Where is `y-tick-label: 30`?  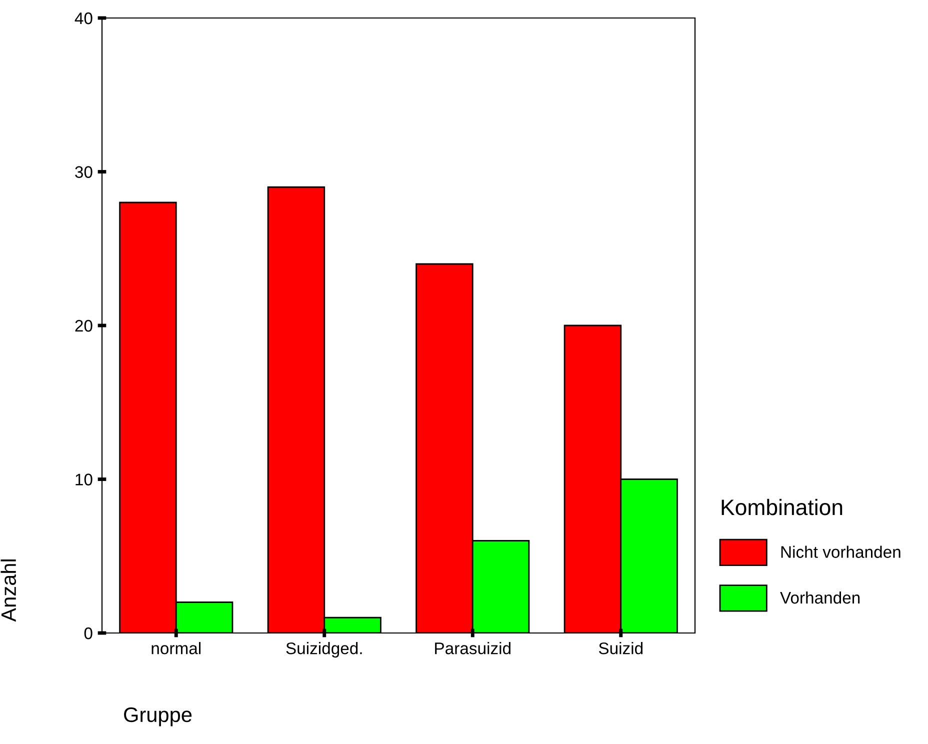
y-tick-label: 30 is located at coordinates (83, 172).